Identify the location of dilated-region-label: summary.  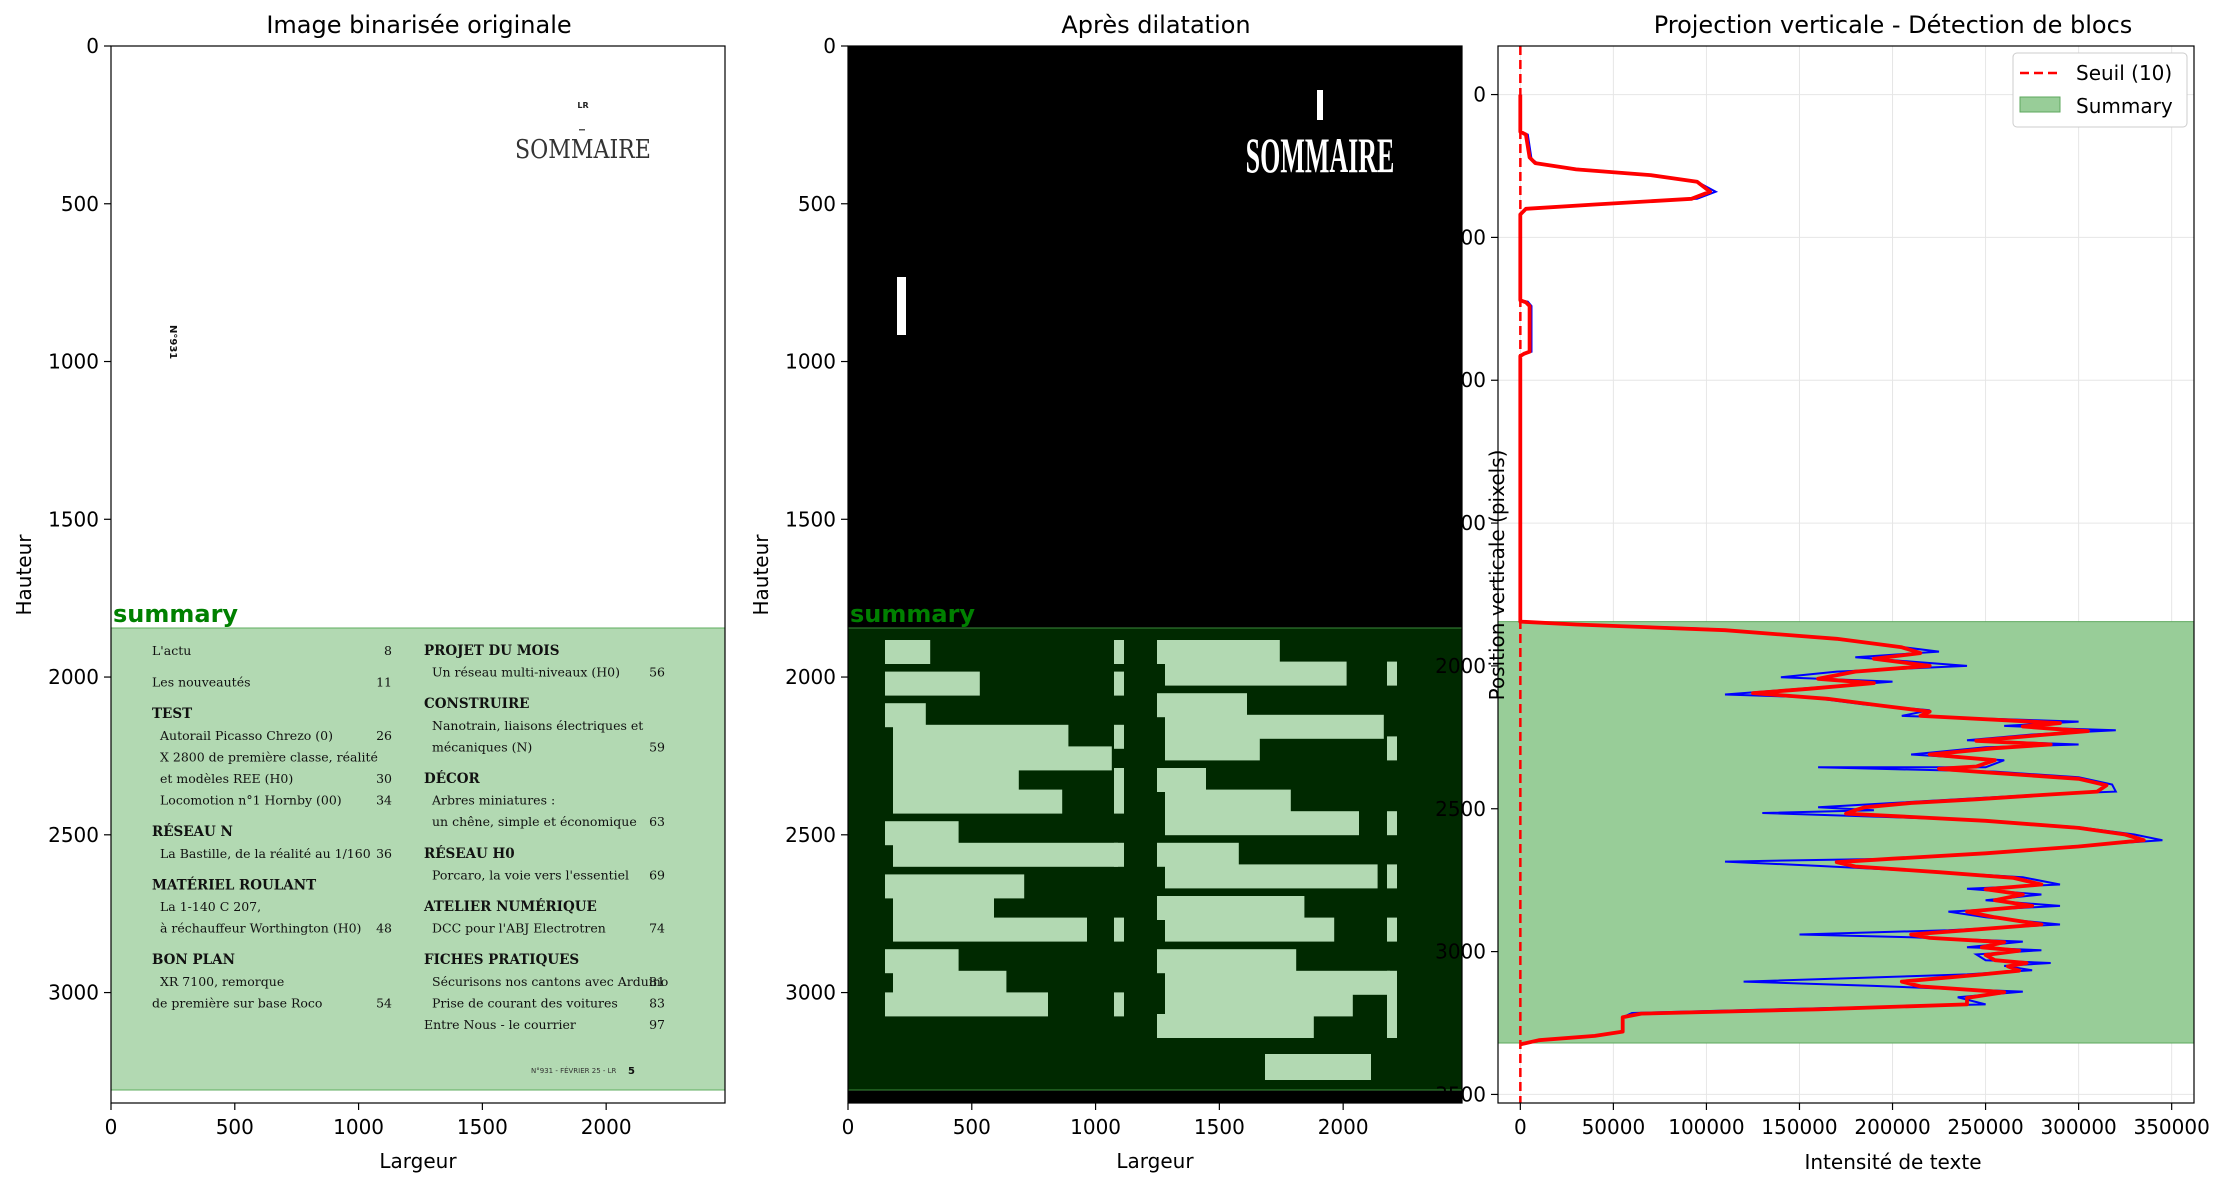
(912, 614).